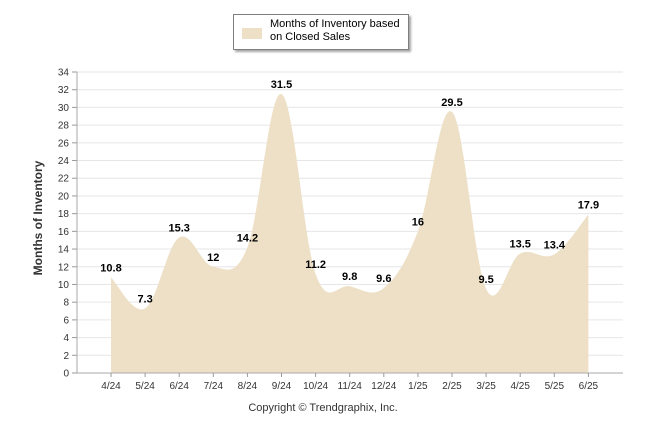 This screenshot has height=434, width=646. I want to click on x-tick-label: 5/24, so click(145, 386).